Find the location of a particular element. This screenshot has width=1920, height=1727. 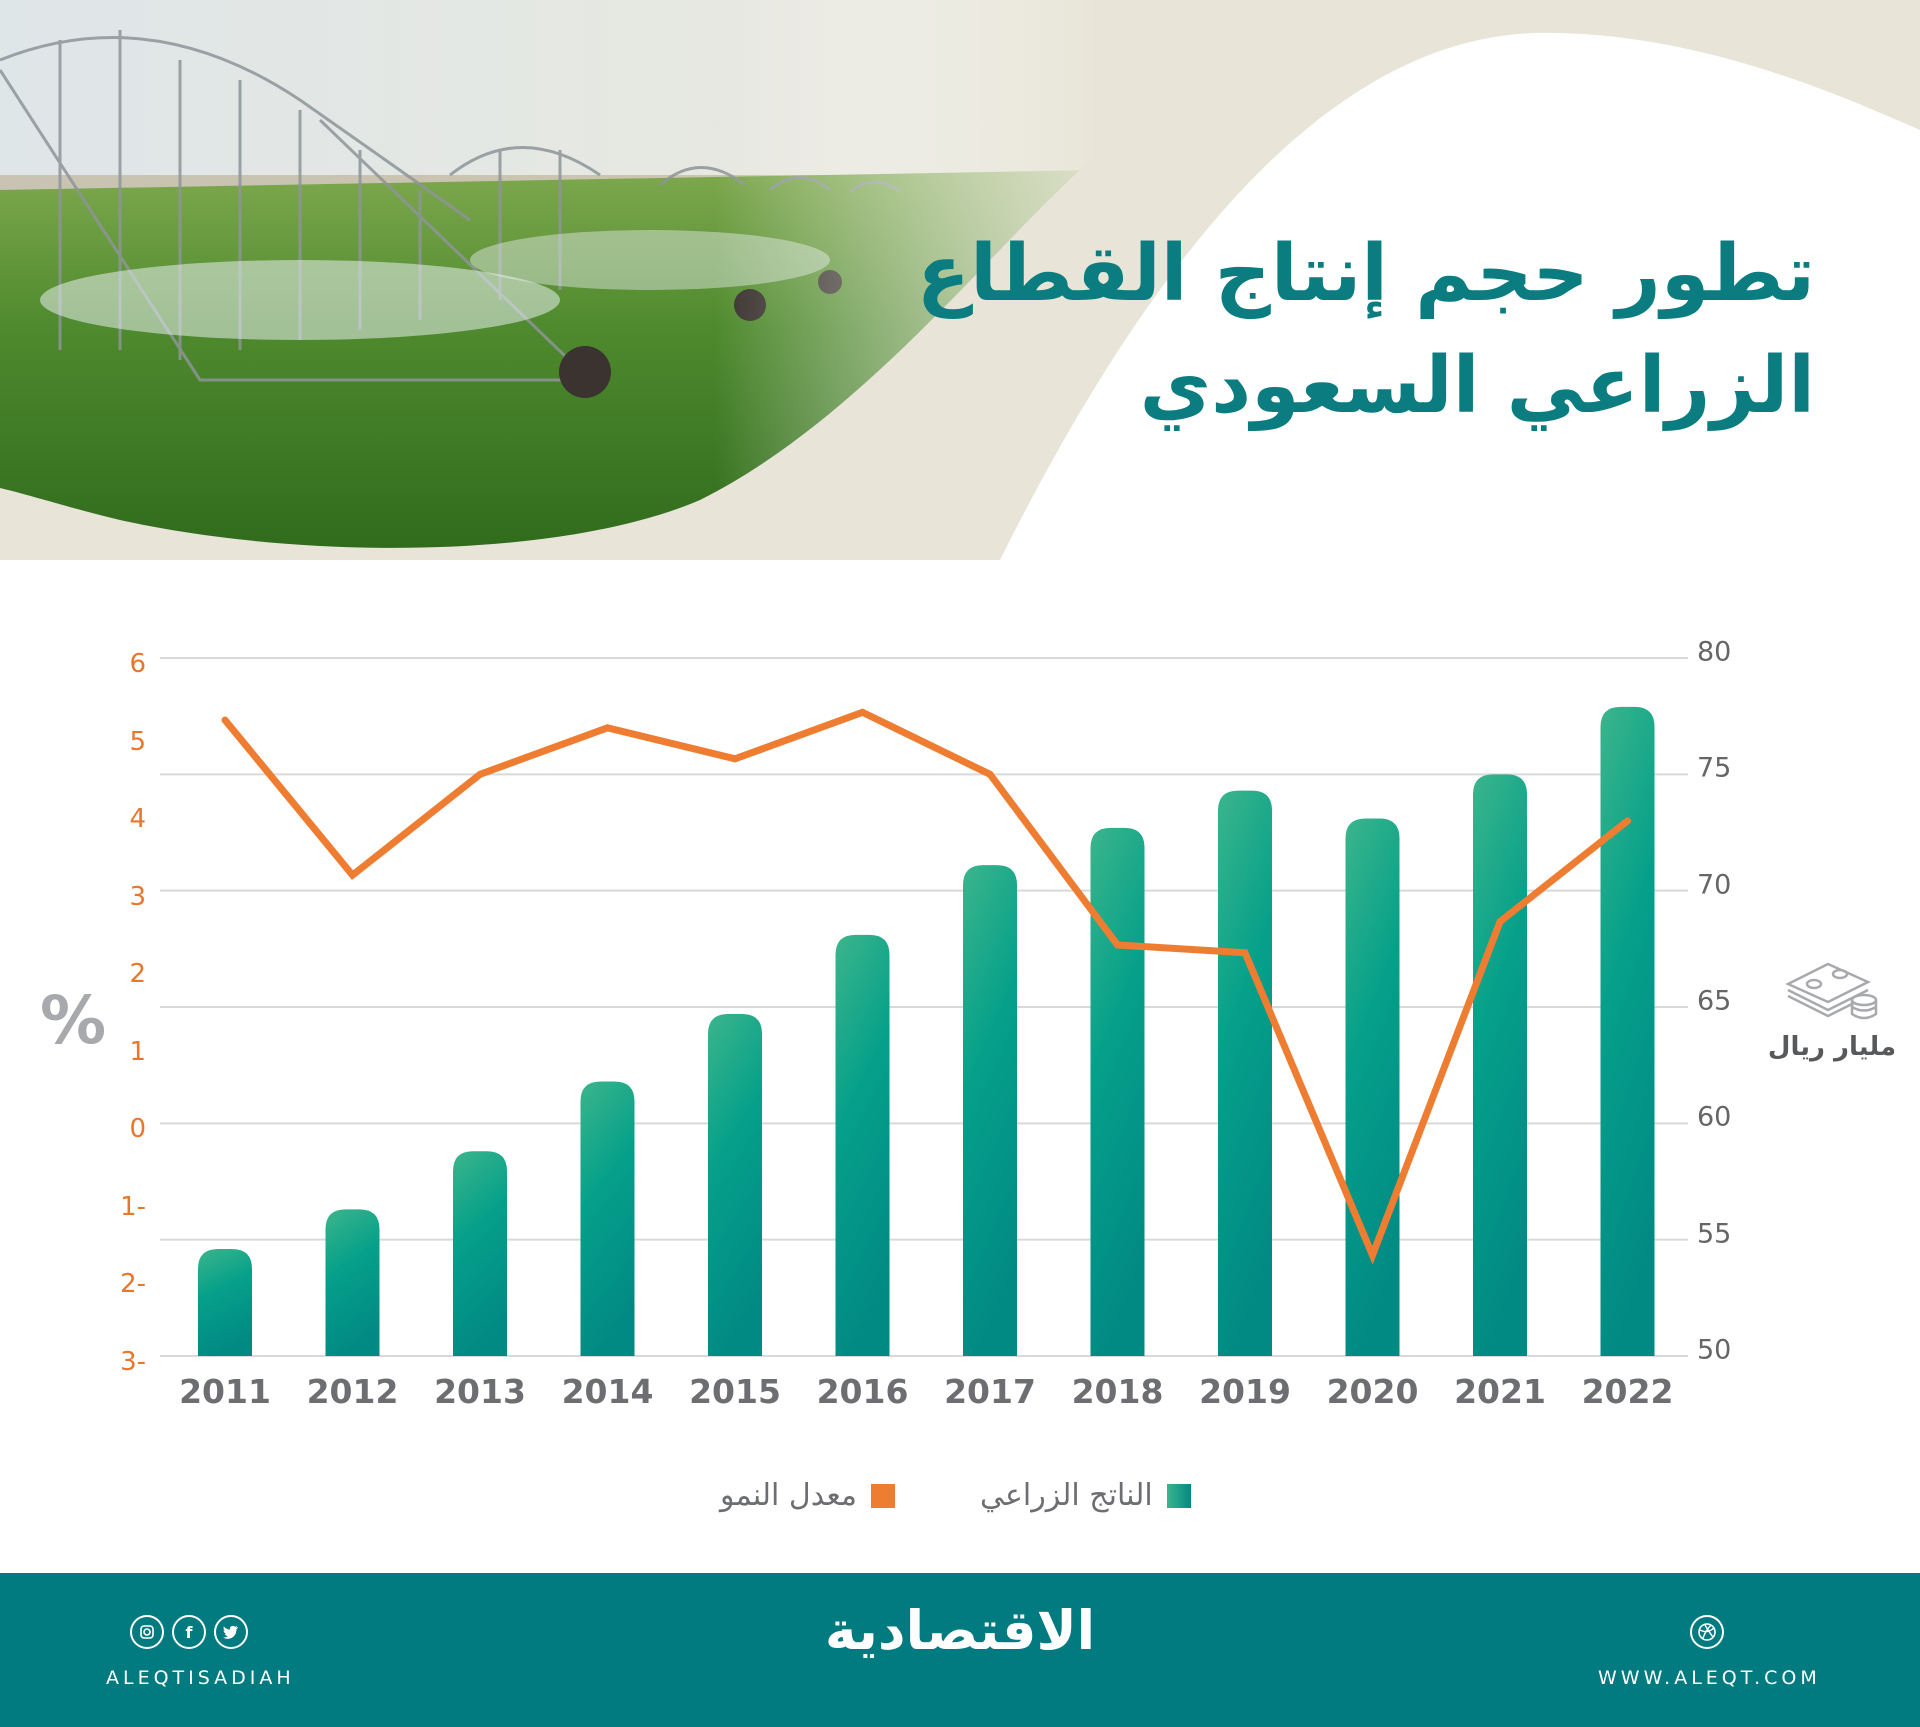

right-axis-tick: 80 is located at coordinates (1714, 652).